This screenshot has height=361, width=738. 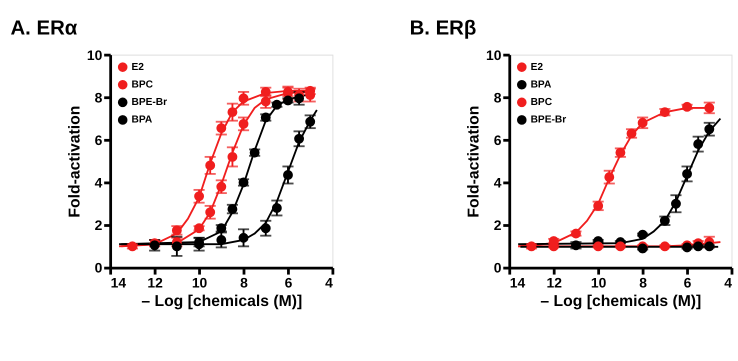 What do you see at coordinates (44, 28) in the screenshot?
I see `chart-title: A. ERα` at bounding box center [44, 28].